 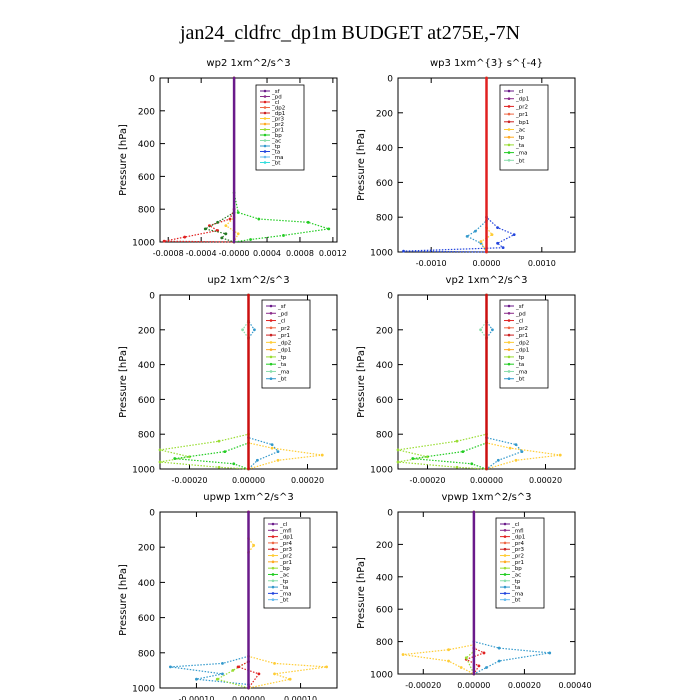 What do you see at coordinates (486, 63) in the screenshot?
I see `panel-title: wp3 1xm^{3} s^{-4}` at bounding box center [486, 63].